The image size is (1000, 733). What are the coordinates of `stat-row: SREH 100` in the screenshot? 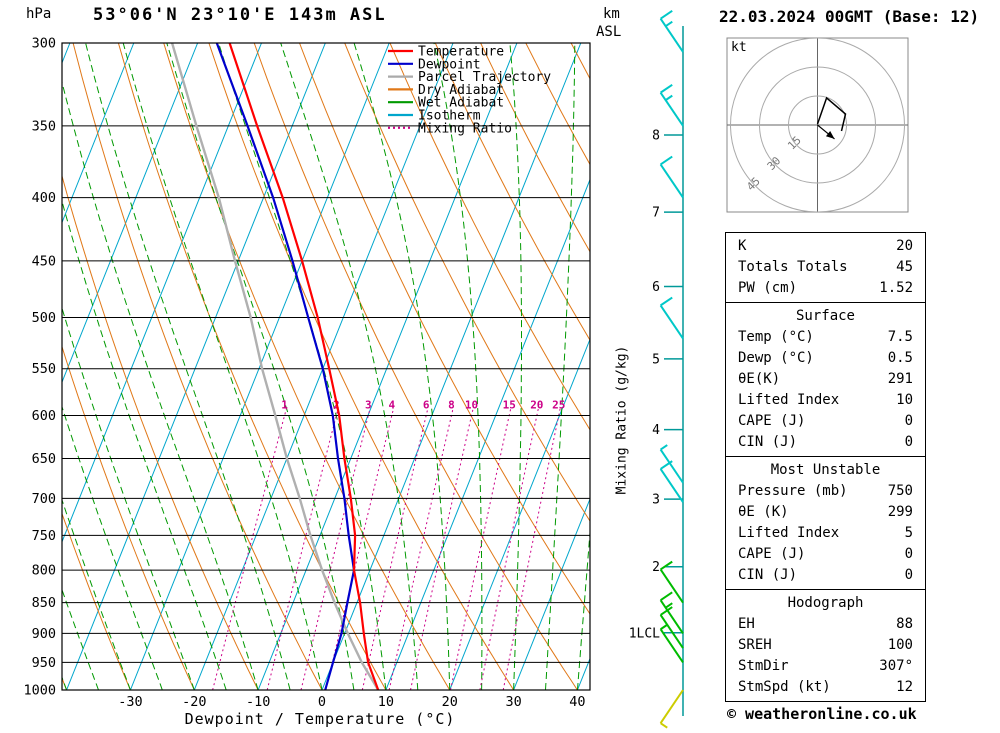 It's located at (825, 645).